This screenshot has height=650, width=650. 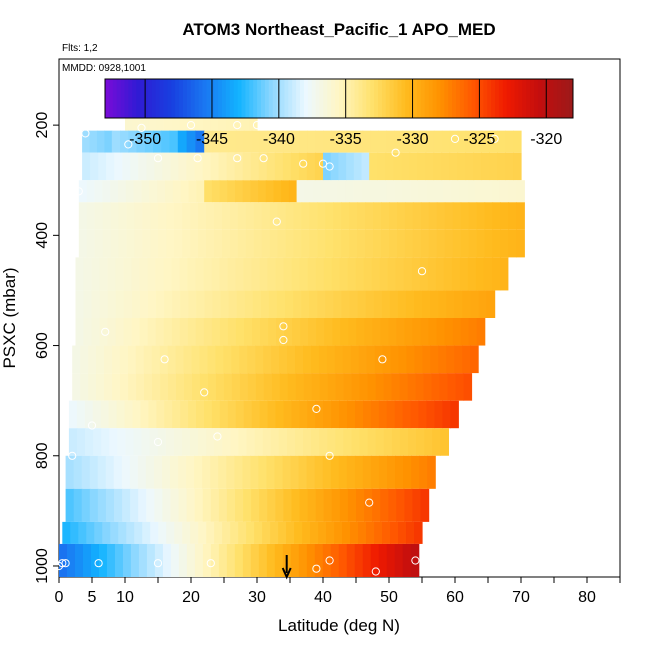 I want to click on colorbar-tick-label: -330, so click(x=413, y=139).